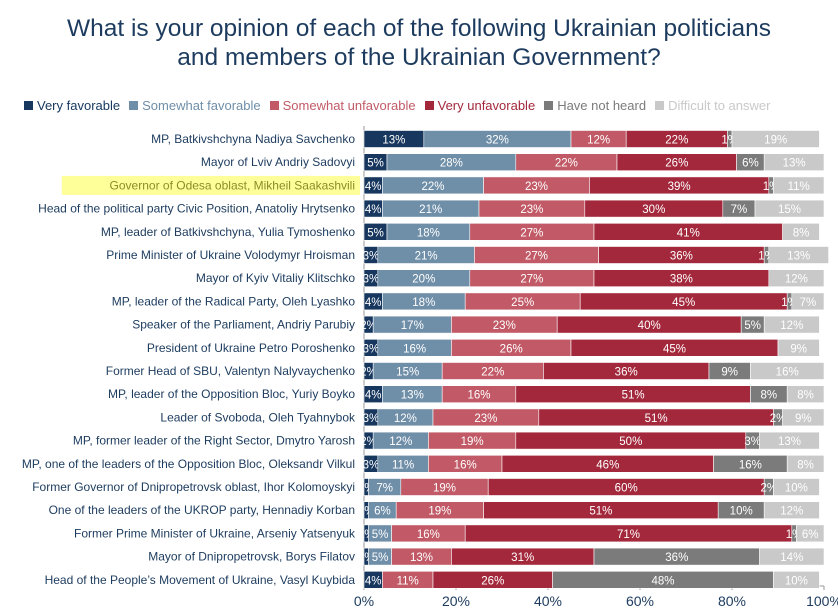 The image size is (838, 611). I want to click on data-label: 8%, so click(805, 396).